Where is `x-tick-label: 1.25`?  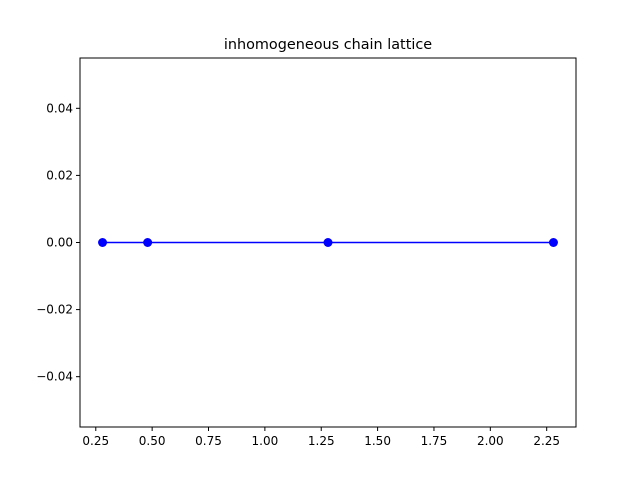 x-tick-label: 1.25 is located at coordinates (321, 441).